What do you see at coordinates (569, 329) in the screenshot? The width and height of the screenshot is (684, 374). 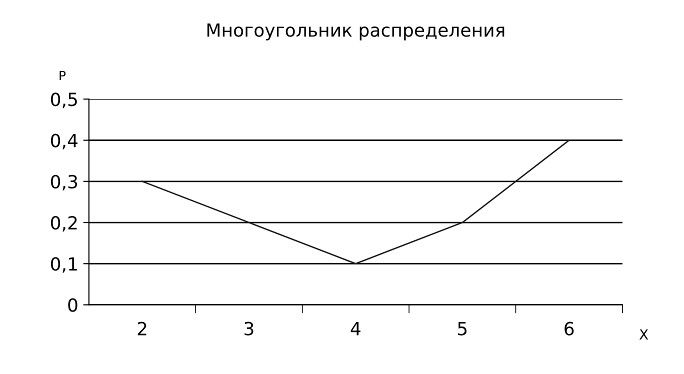 I see `x-tick-label: 6` at bounding box center [569, 329].